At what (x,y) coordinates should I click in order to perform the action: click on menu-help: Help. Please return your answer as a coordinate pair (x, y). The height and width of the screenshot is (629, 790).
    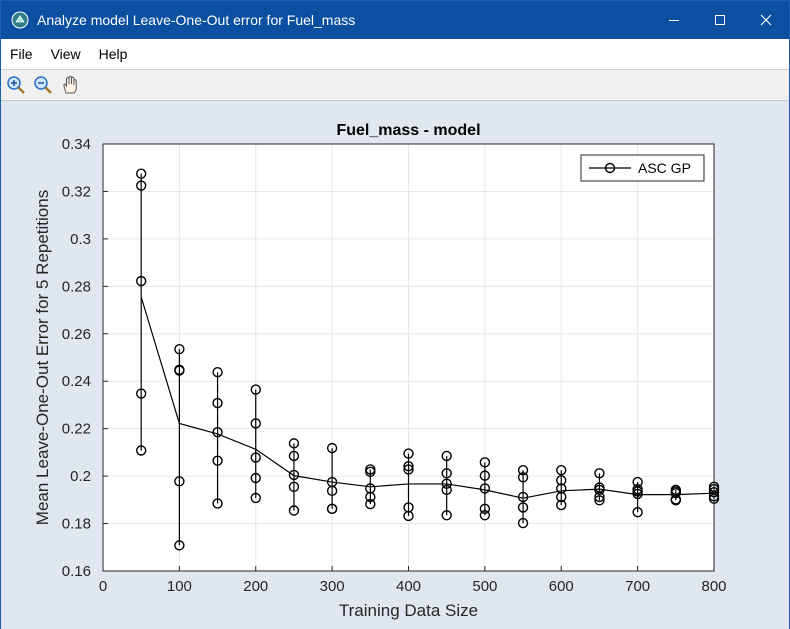
    Looking at the image, I should click on (113, 54).